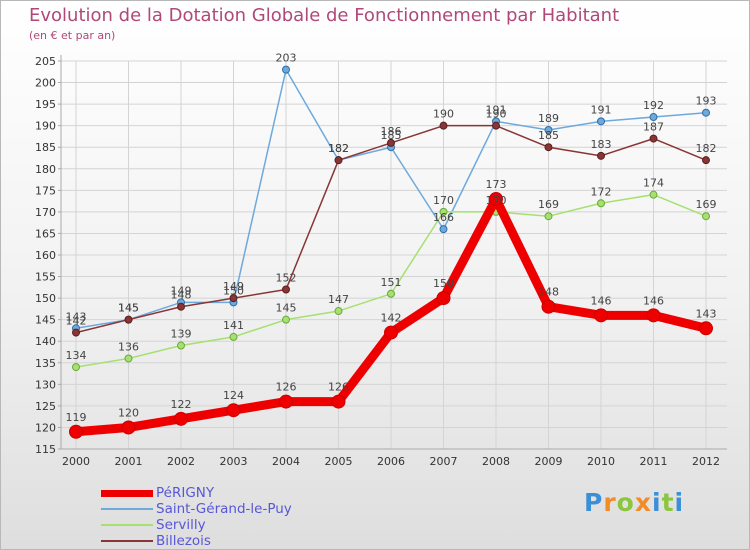 This screenshot has width=750, height=550. Describe the element at coordinates (444, 461) in the screenshot. I see `x-tick-label: 2007` at that location.